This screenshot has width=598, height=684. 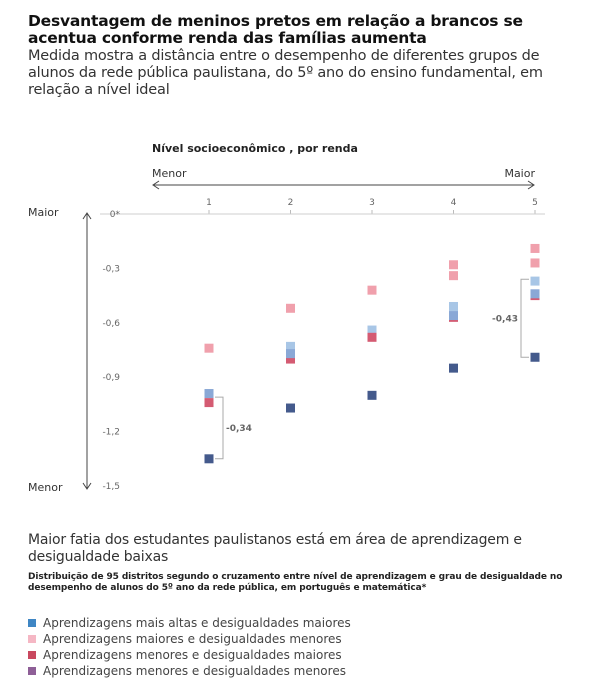 I want to click on x-tick-label: 5, so click(x=535, y=203).